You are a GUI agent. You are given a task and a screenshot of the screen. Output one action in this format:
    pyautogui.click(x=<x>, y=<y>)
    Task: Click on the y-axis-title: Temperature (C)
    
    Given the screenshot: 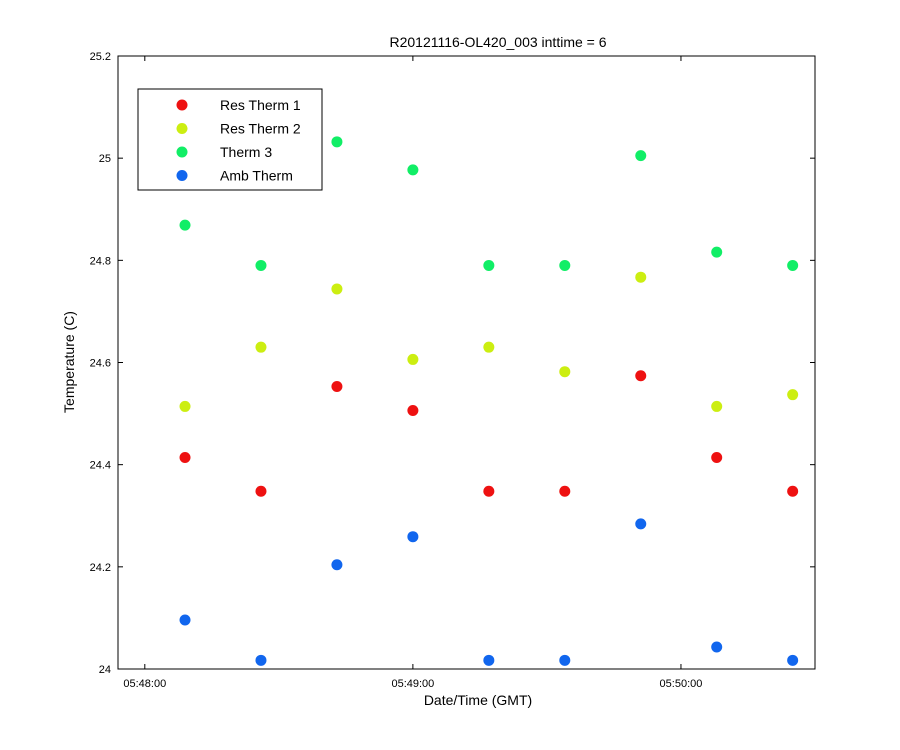 What is the action you would take?
    pyautogui.click(x=69, y=362)
    